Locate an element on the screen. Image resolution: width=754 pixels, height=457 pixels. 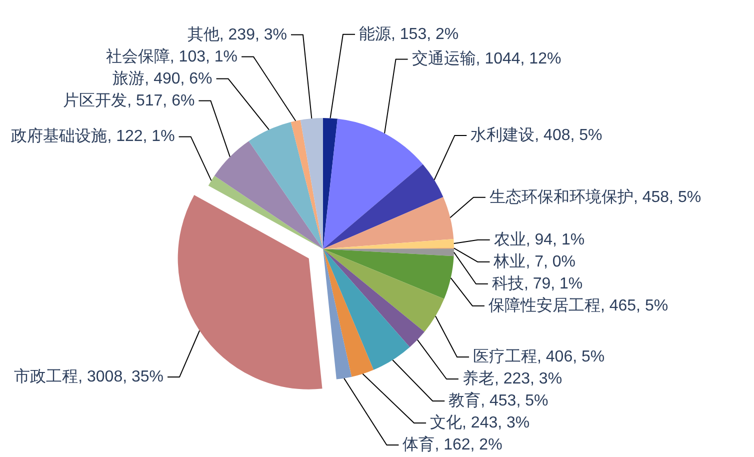
slice-label: 交通运输, 1044, 12% is located at coordinates (487, 59).